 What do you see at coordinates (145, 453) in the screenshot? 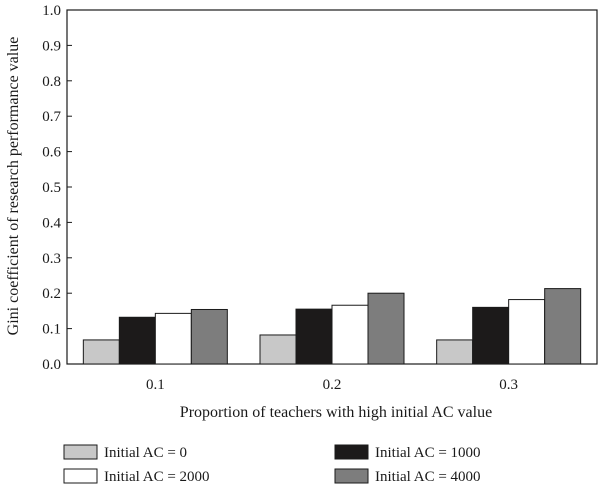
I see `legend-label: Initial AC = 0` at bounding box center [145, 453].